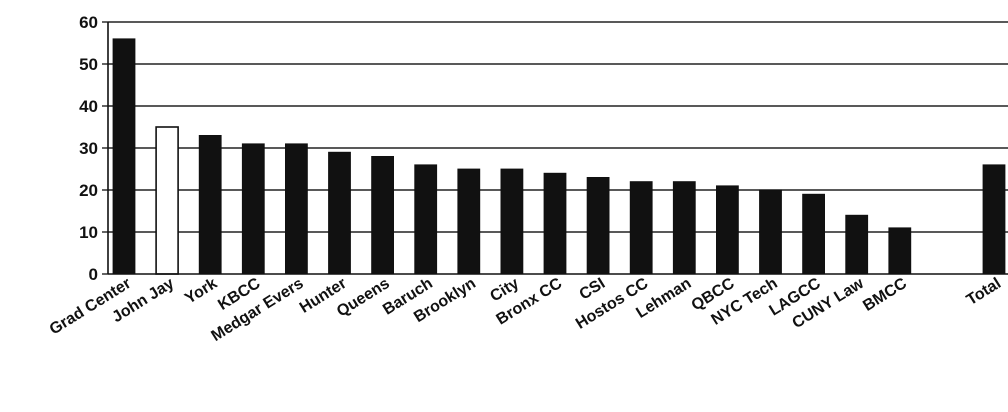 This screenshot has height=412, width=1008. I want to click on bar-nyc-tech, so click(770, 232).